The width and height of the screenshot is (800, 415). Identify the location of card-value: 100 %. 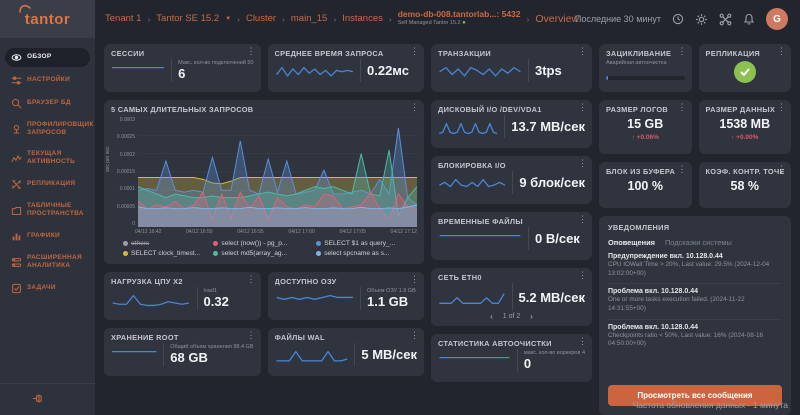
(645, 186).